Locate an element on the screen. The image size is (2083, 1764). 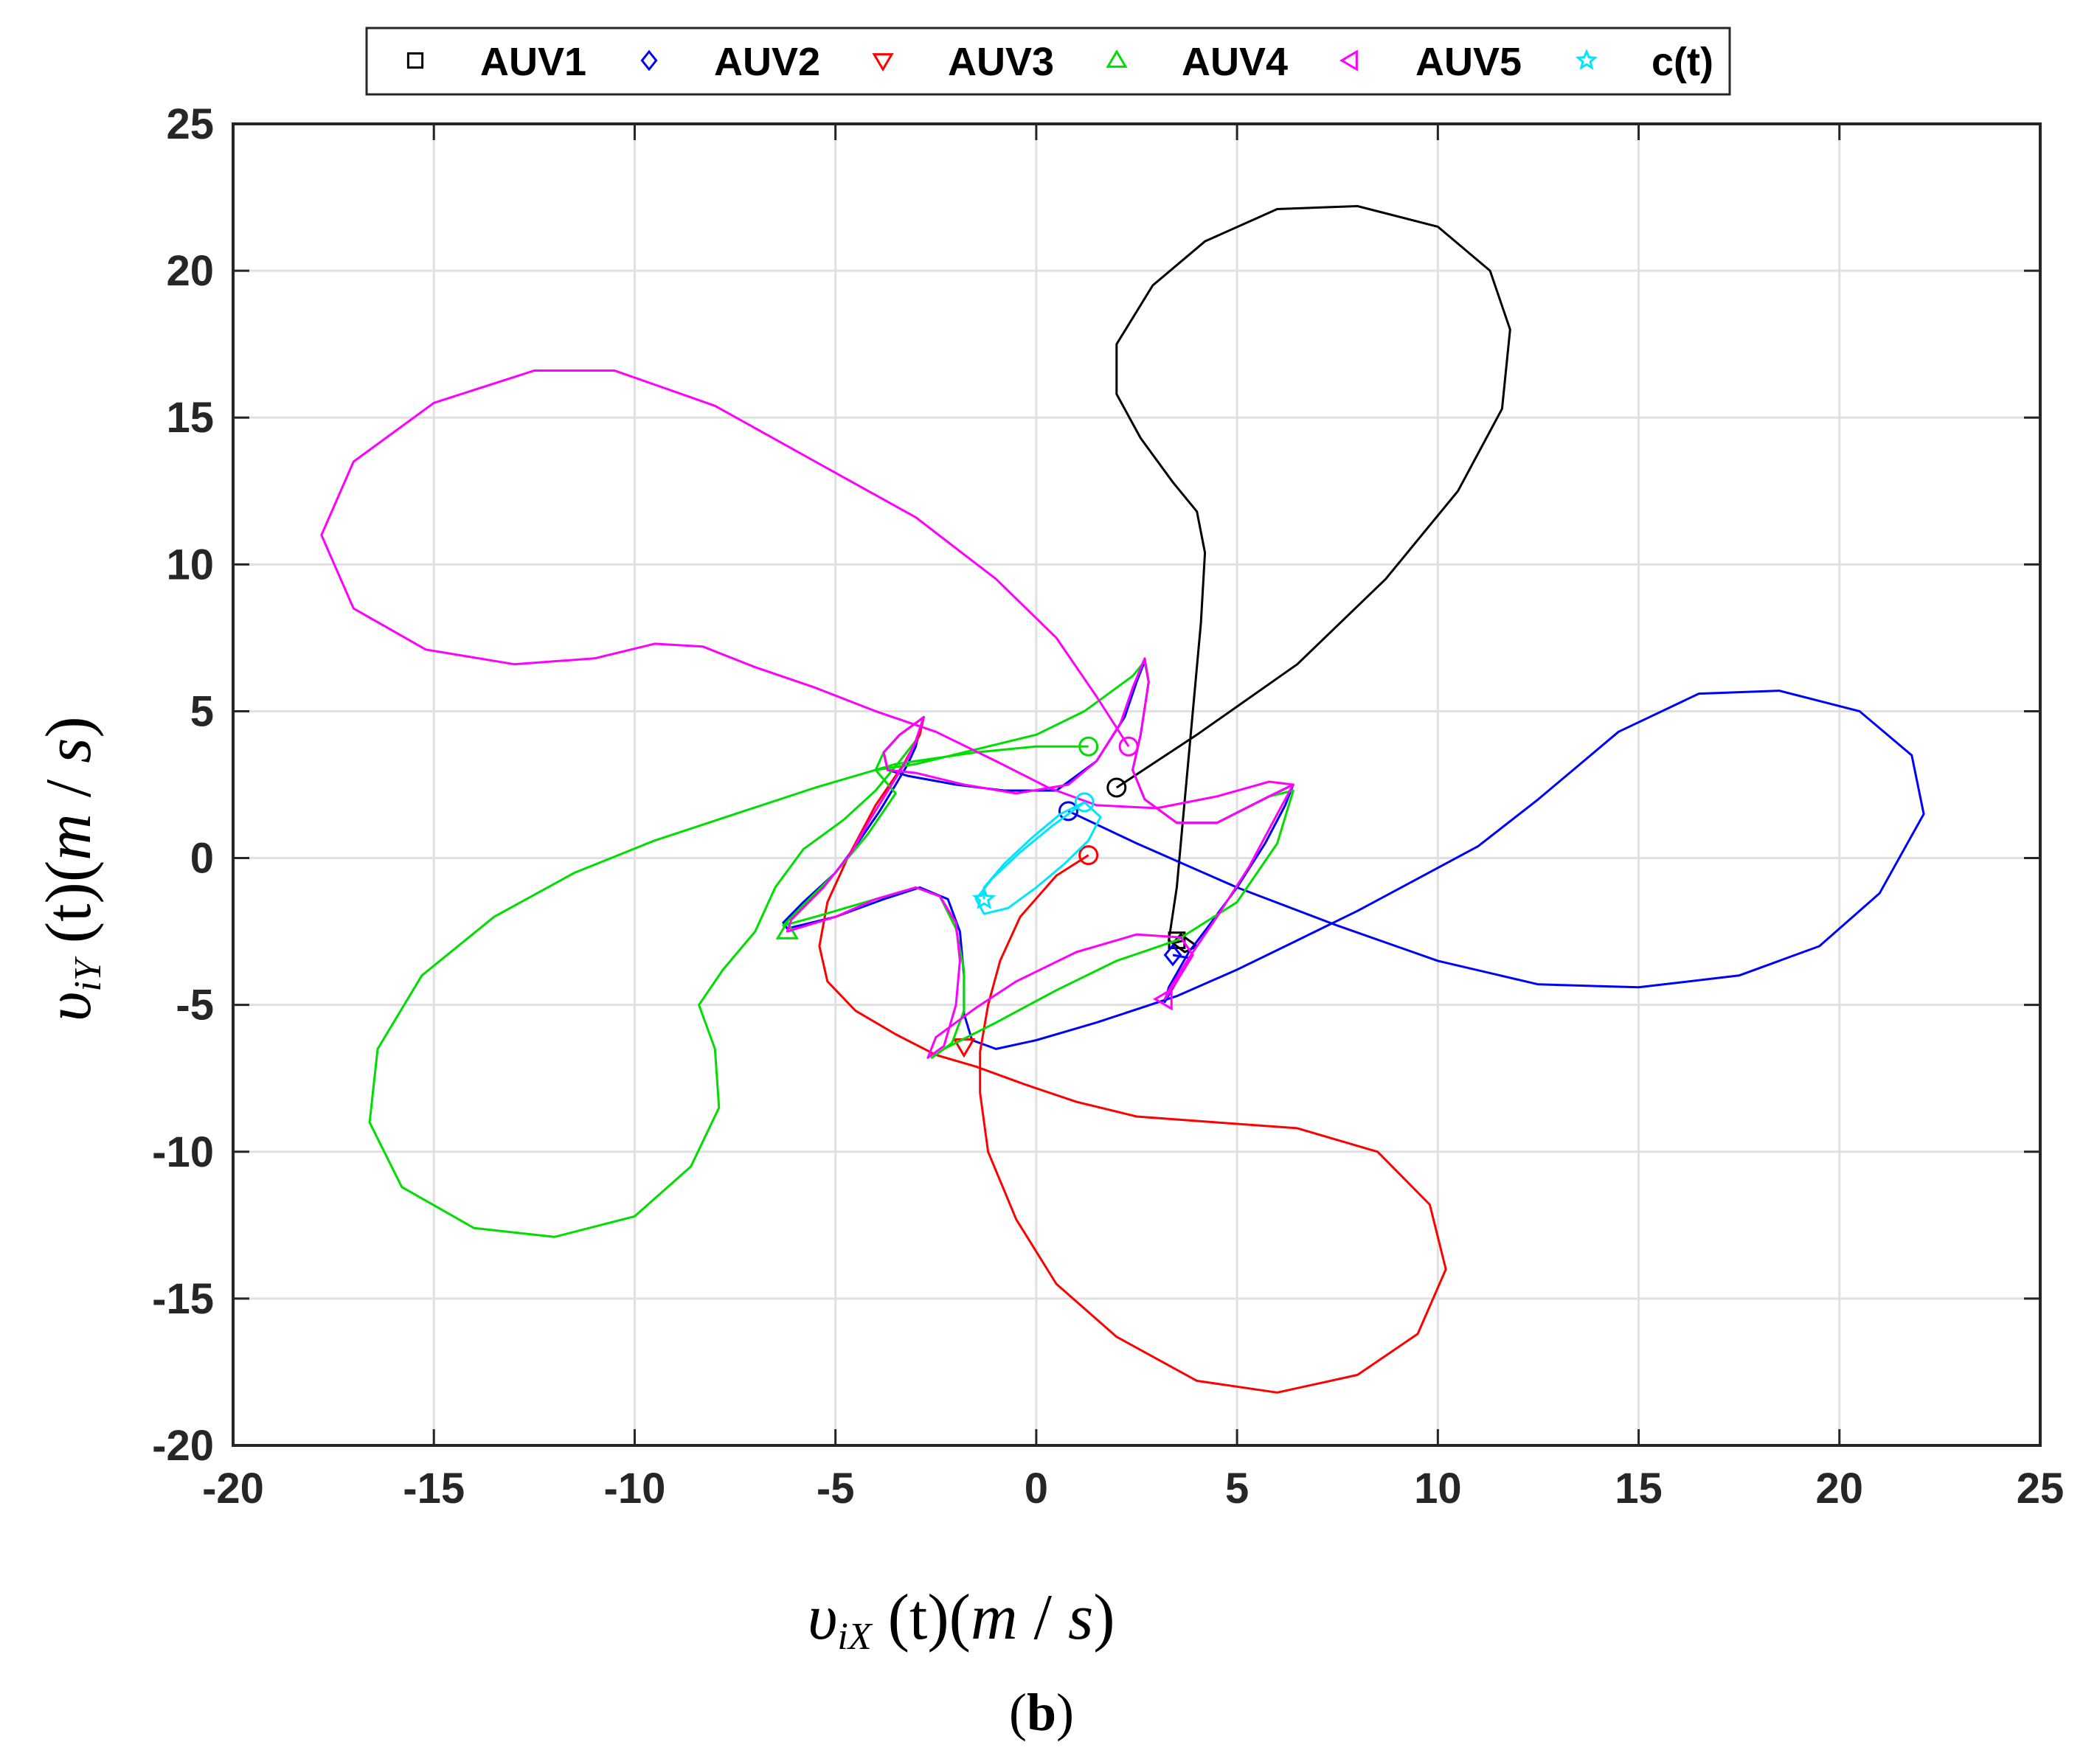
x-tick-label: 20 is located at coordinates (1840, 1489).